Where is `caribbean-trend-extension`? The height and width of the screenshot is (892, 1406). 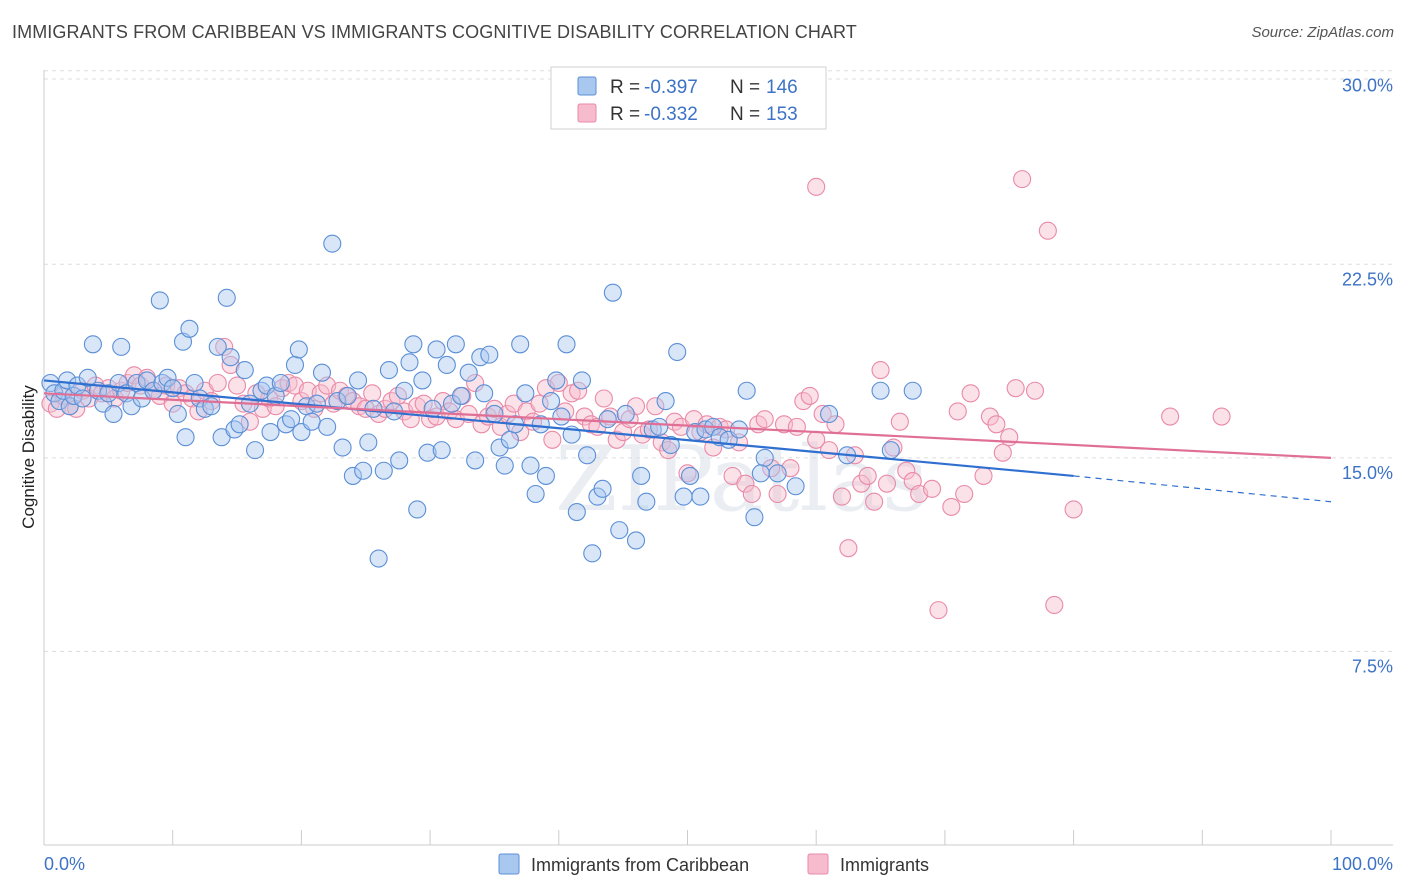
caribbean-trend-extension is located at coordinates (1202, 489).